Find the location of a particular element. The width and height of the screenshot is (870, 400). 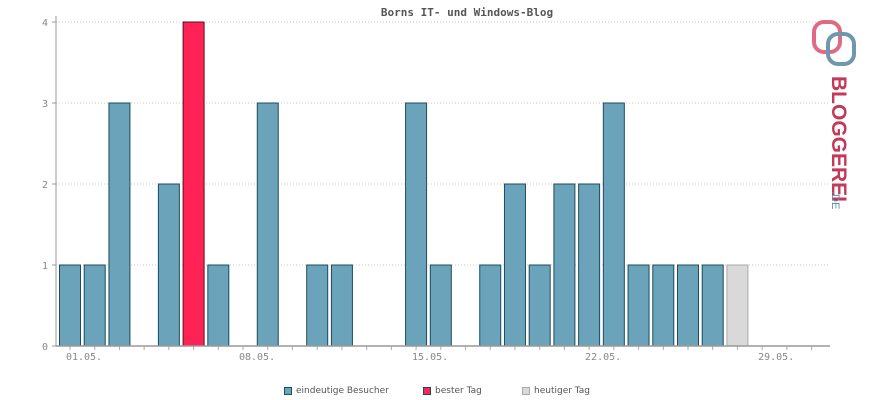

y-tick-labels: 0 1 2 3 4 is located at coordinates (45, 185).